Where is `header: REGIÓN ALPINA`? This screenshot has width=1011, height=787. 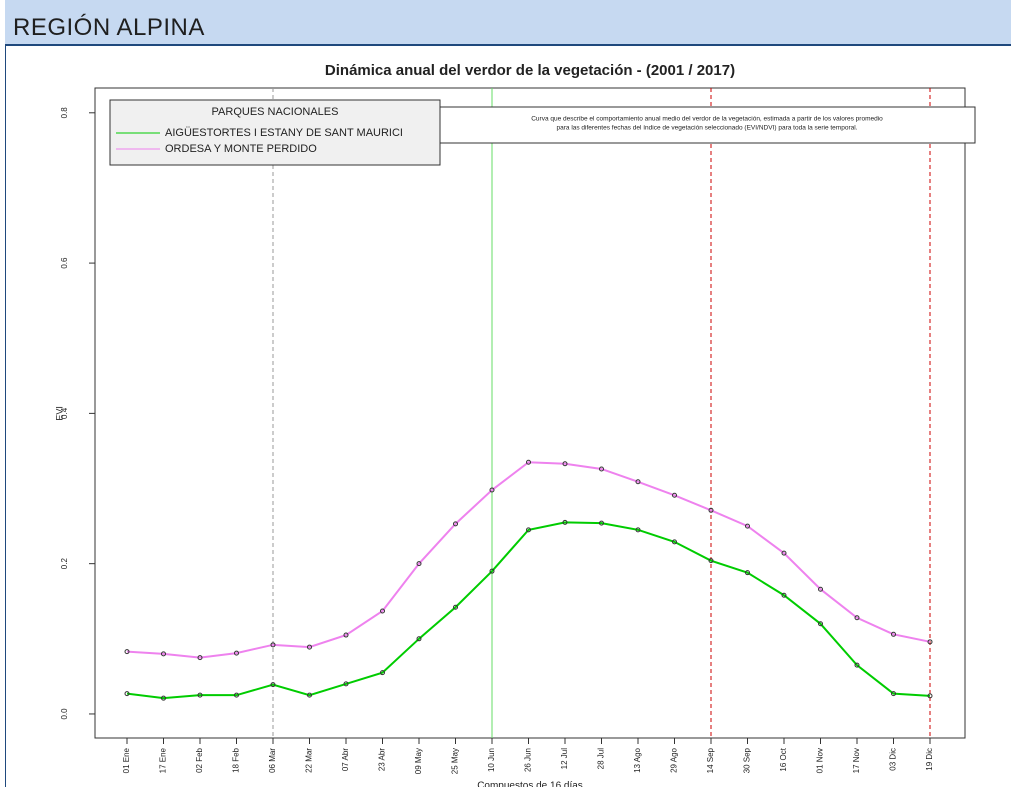 header: REGIÓN ALPINA is located at coordinates (508, 23).